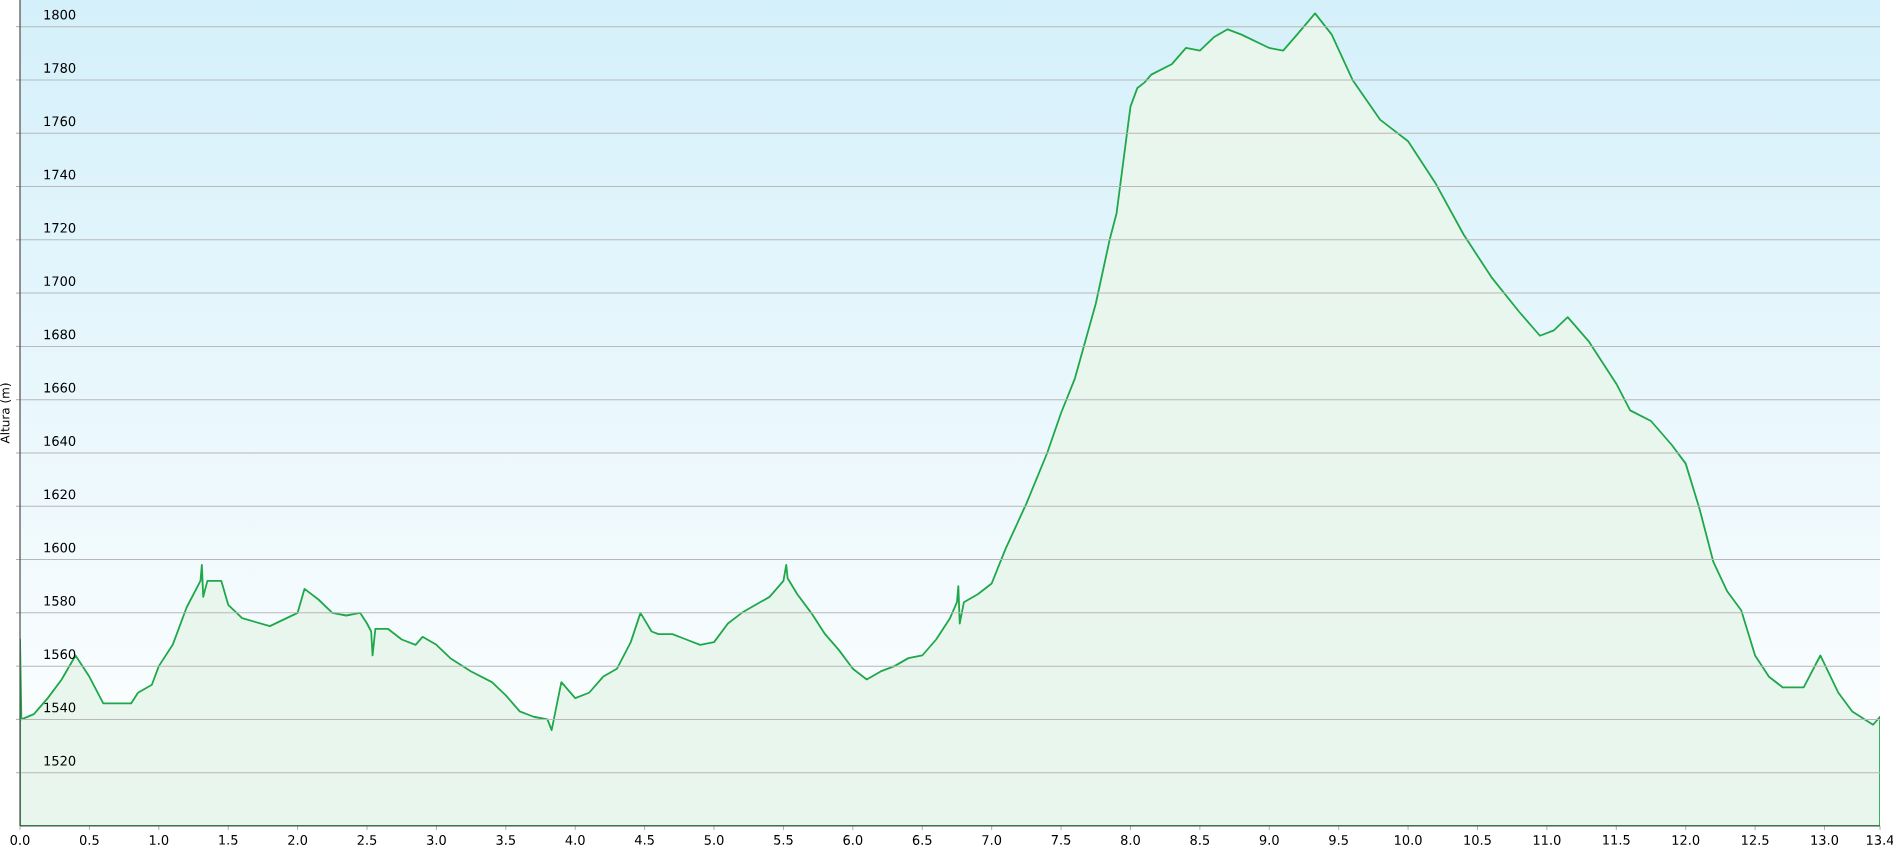 This screenshot has height=852, width=1893. I want to click on x-tick-label: 4.0, so click(575, 840).